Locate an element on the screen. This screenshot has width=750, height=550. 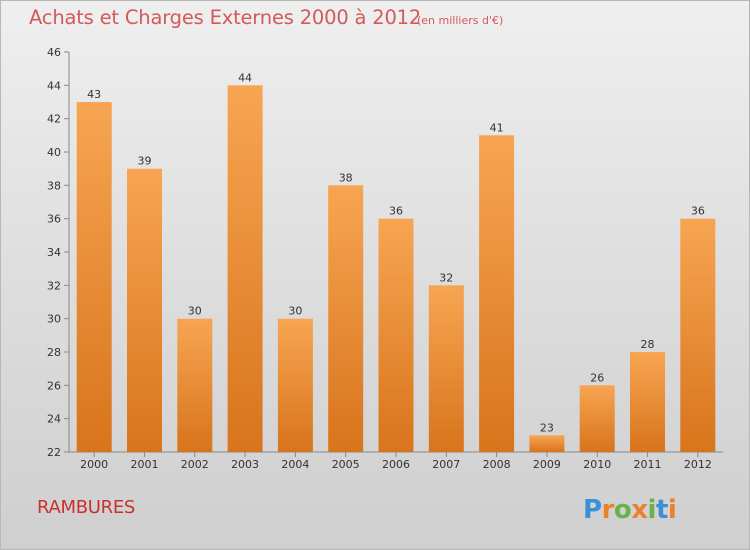
y-tick-label: 30 is located at coordinates (54, 319).